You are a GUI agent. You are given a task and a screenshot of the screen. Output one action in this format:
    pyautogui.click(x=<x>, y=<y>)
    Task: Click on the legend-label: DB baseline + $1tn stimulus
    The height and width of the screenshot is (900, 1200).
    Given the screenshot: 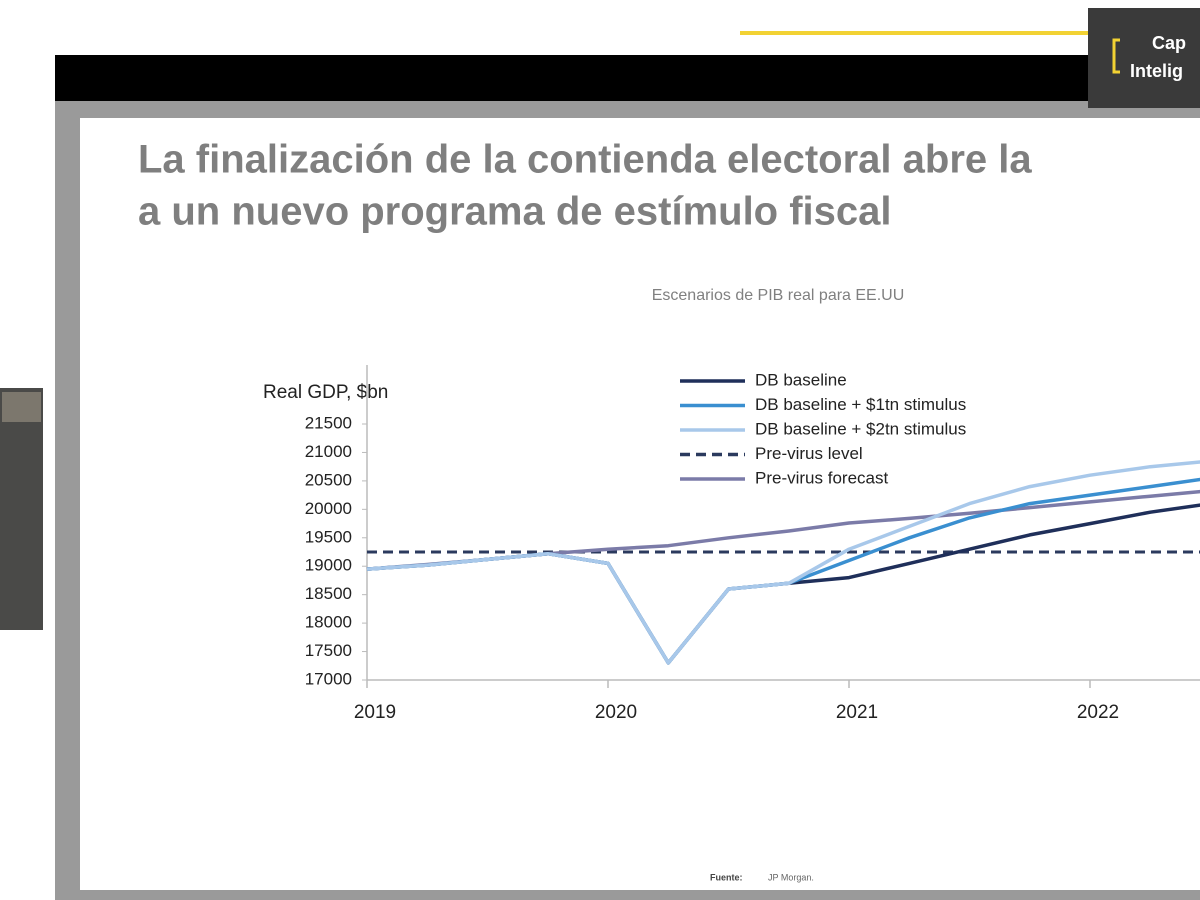 What is the action you would take?
    pyautogui.click(x=860, y=404)
    